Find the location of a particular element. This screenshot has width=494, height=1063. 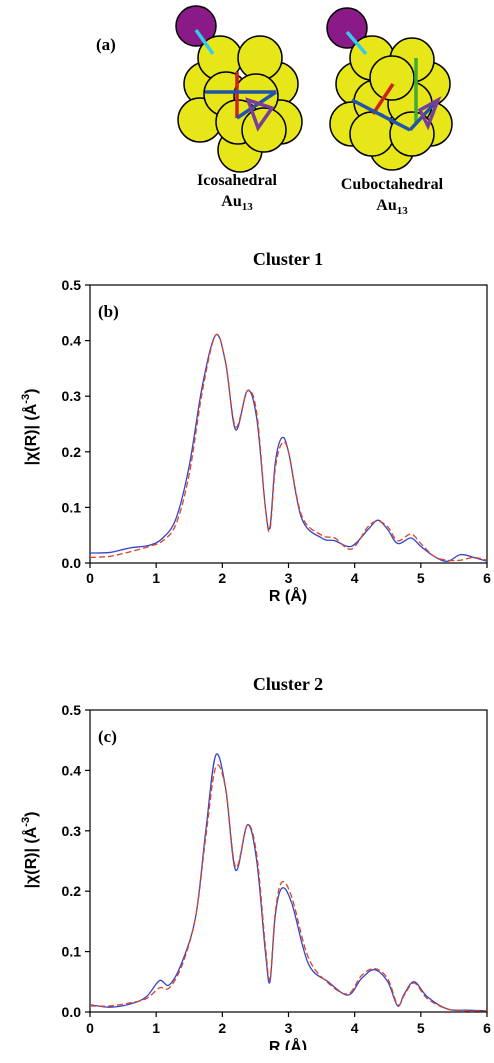

cuboctahedral-cluster-icon is located at coordinates (389, 89).